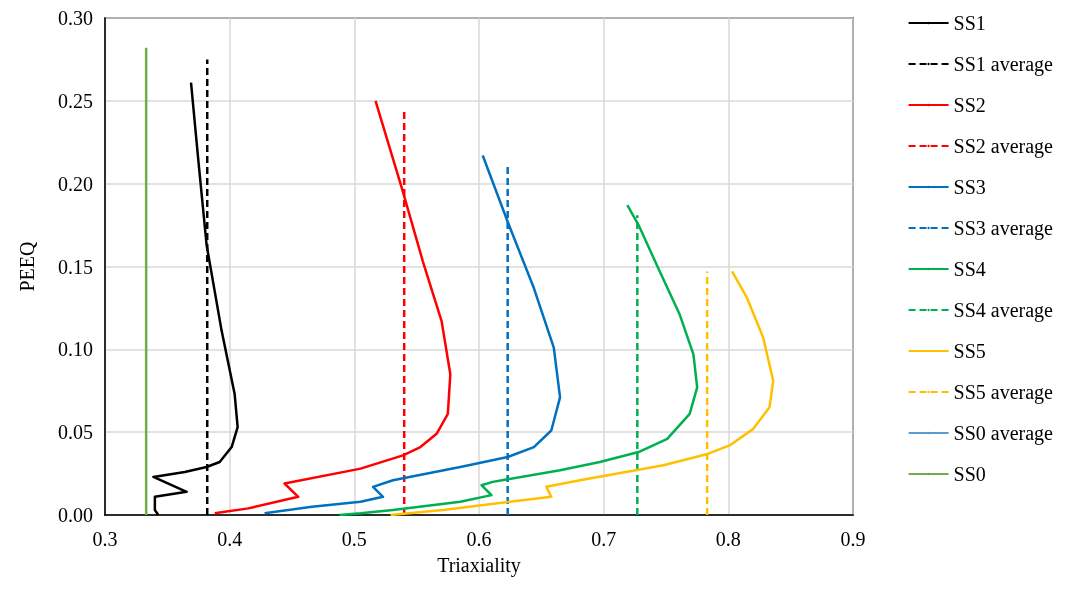  I want to click on legend-label: SS4, so click(969, 269).